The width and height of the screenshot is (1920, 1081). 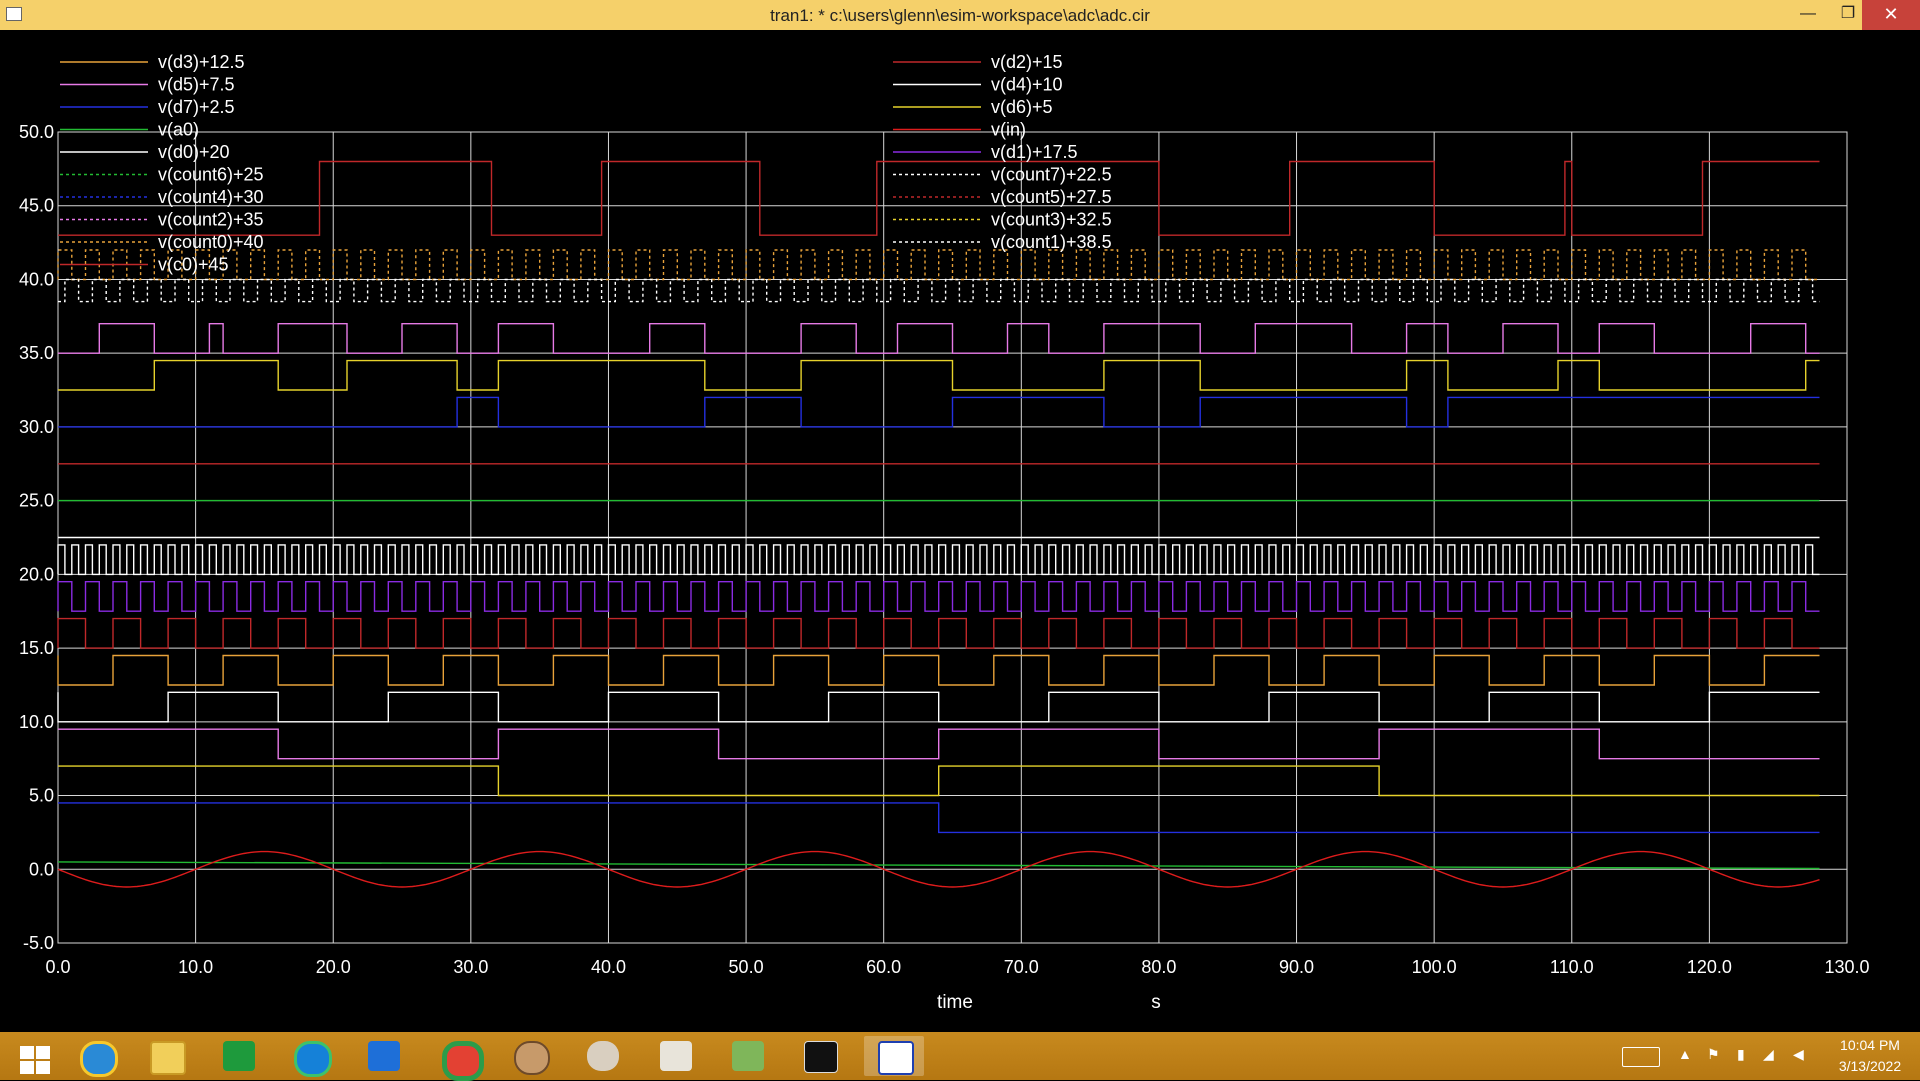 I want to click on taskbar: ▲ ⚑ ▮ ◢ ◀ 10:04 PM 3/13/2022, so click(x=960, y=1056).